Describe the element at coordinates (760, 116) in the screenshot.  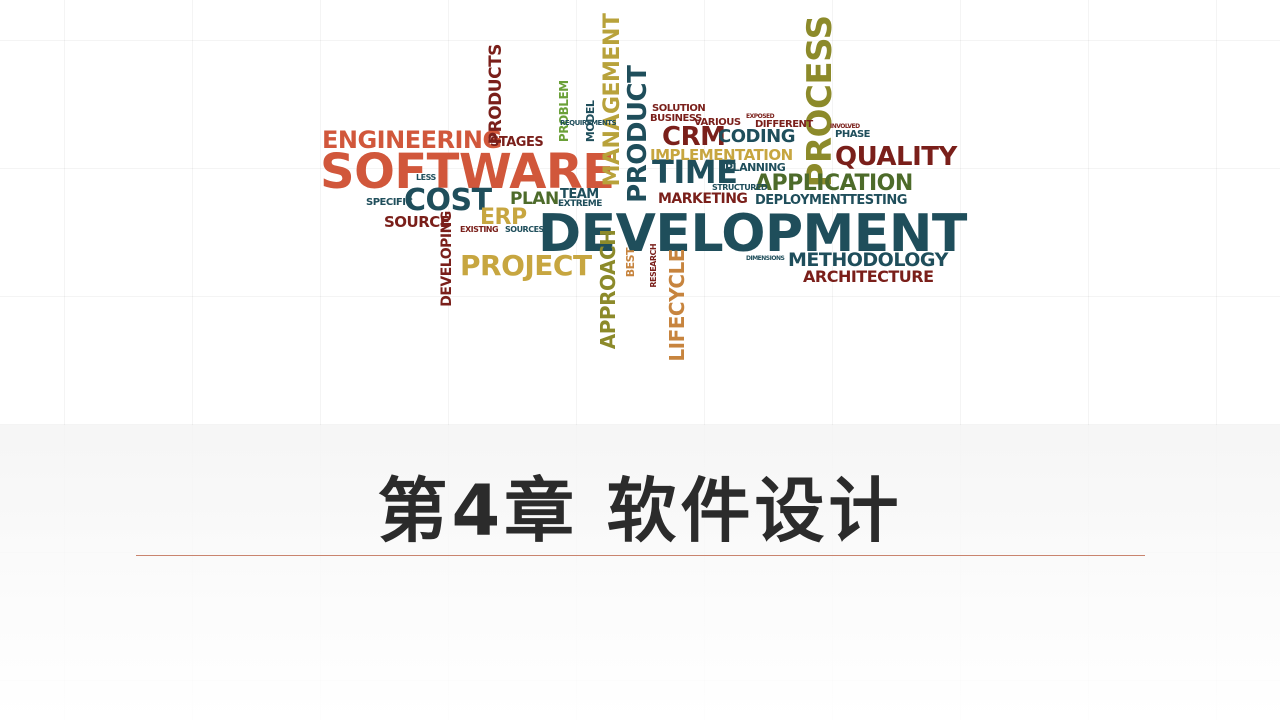
I see `word-cloud-word: EXPOSED` at that location.